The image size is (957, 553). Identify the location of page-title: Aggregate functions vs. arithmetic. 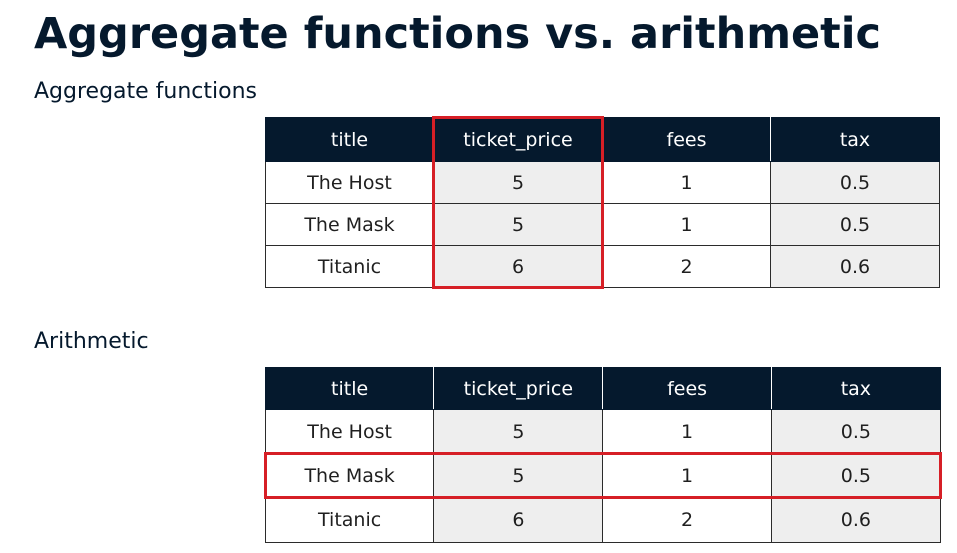
(457, 34).